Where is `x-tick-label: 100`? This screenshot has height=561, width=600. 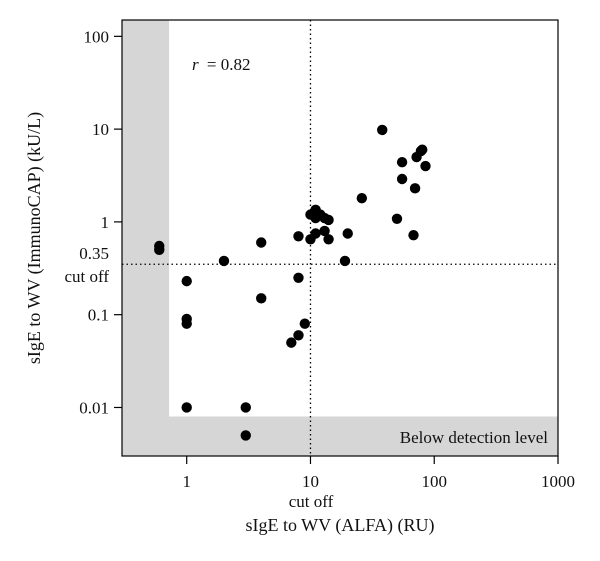 x-tick-label: 100 is located at coordinates (434, 481).